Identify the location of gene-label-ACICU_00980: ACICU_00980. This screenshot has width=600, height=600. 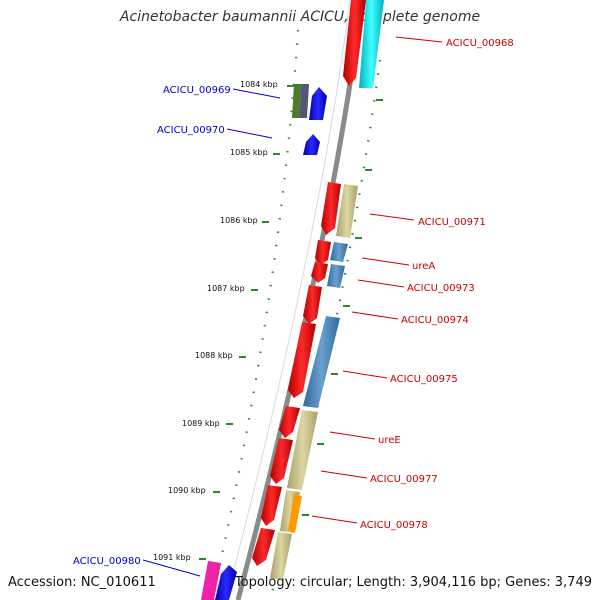
(107, 561).